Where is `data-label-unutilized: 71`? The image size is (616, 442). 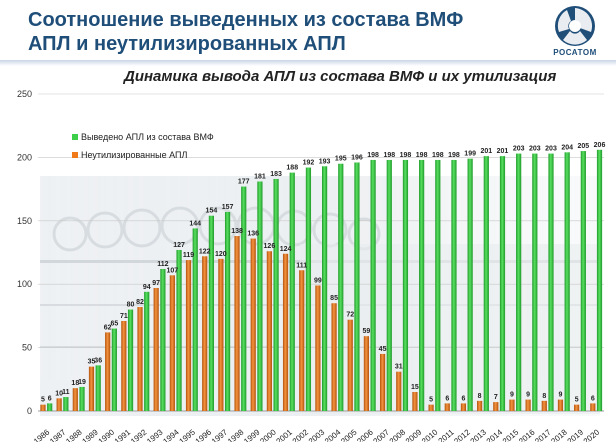
data-label-unutilized: 71 is located at coordinates (124, 316).